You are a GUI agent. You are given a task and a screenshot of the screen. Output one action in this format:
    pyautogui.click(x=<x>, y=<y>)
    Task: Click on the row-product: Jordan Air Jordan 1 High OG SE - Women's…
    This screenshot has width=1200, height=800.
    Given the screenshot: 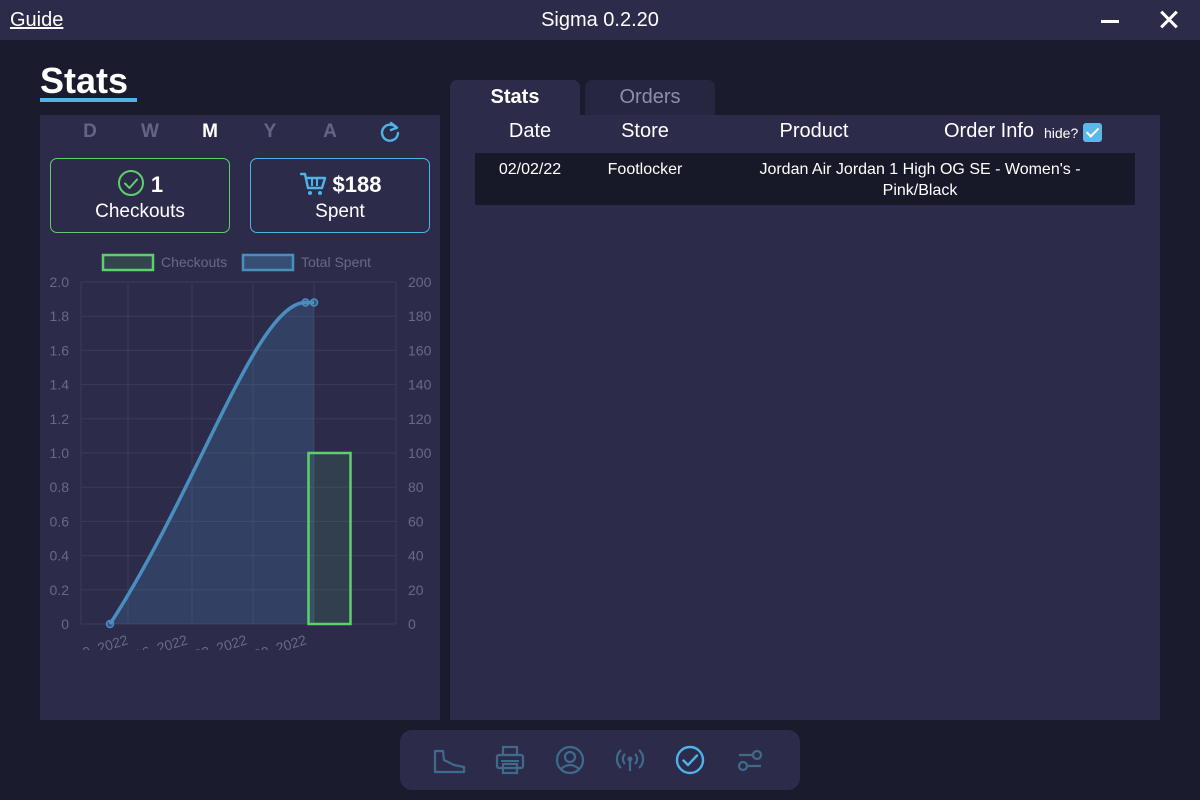 What is the action you would take?
    pyautogui.click(x=920, y=180)
    